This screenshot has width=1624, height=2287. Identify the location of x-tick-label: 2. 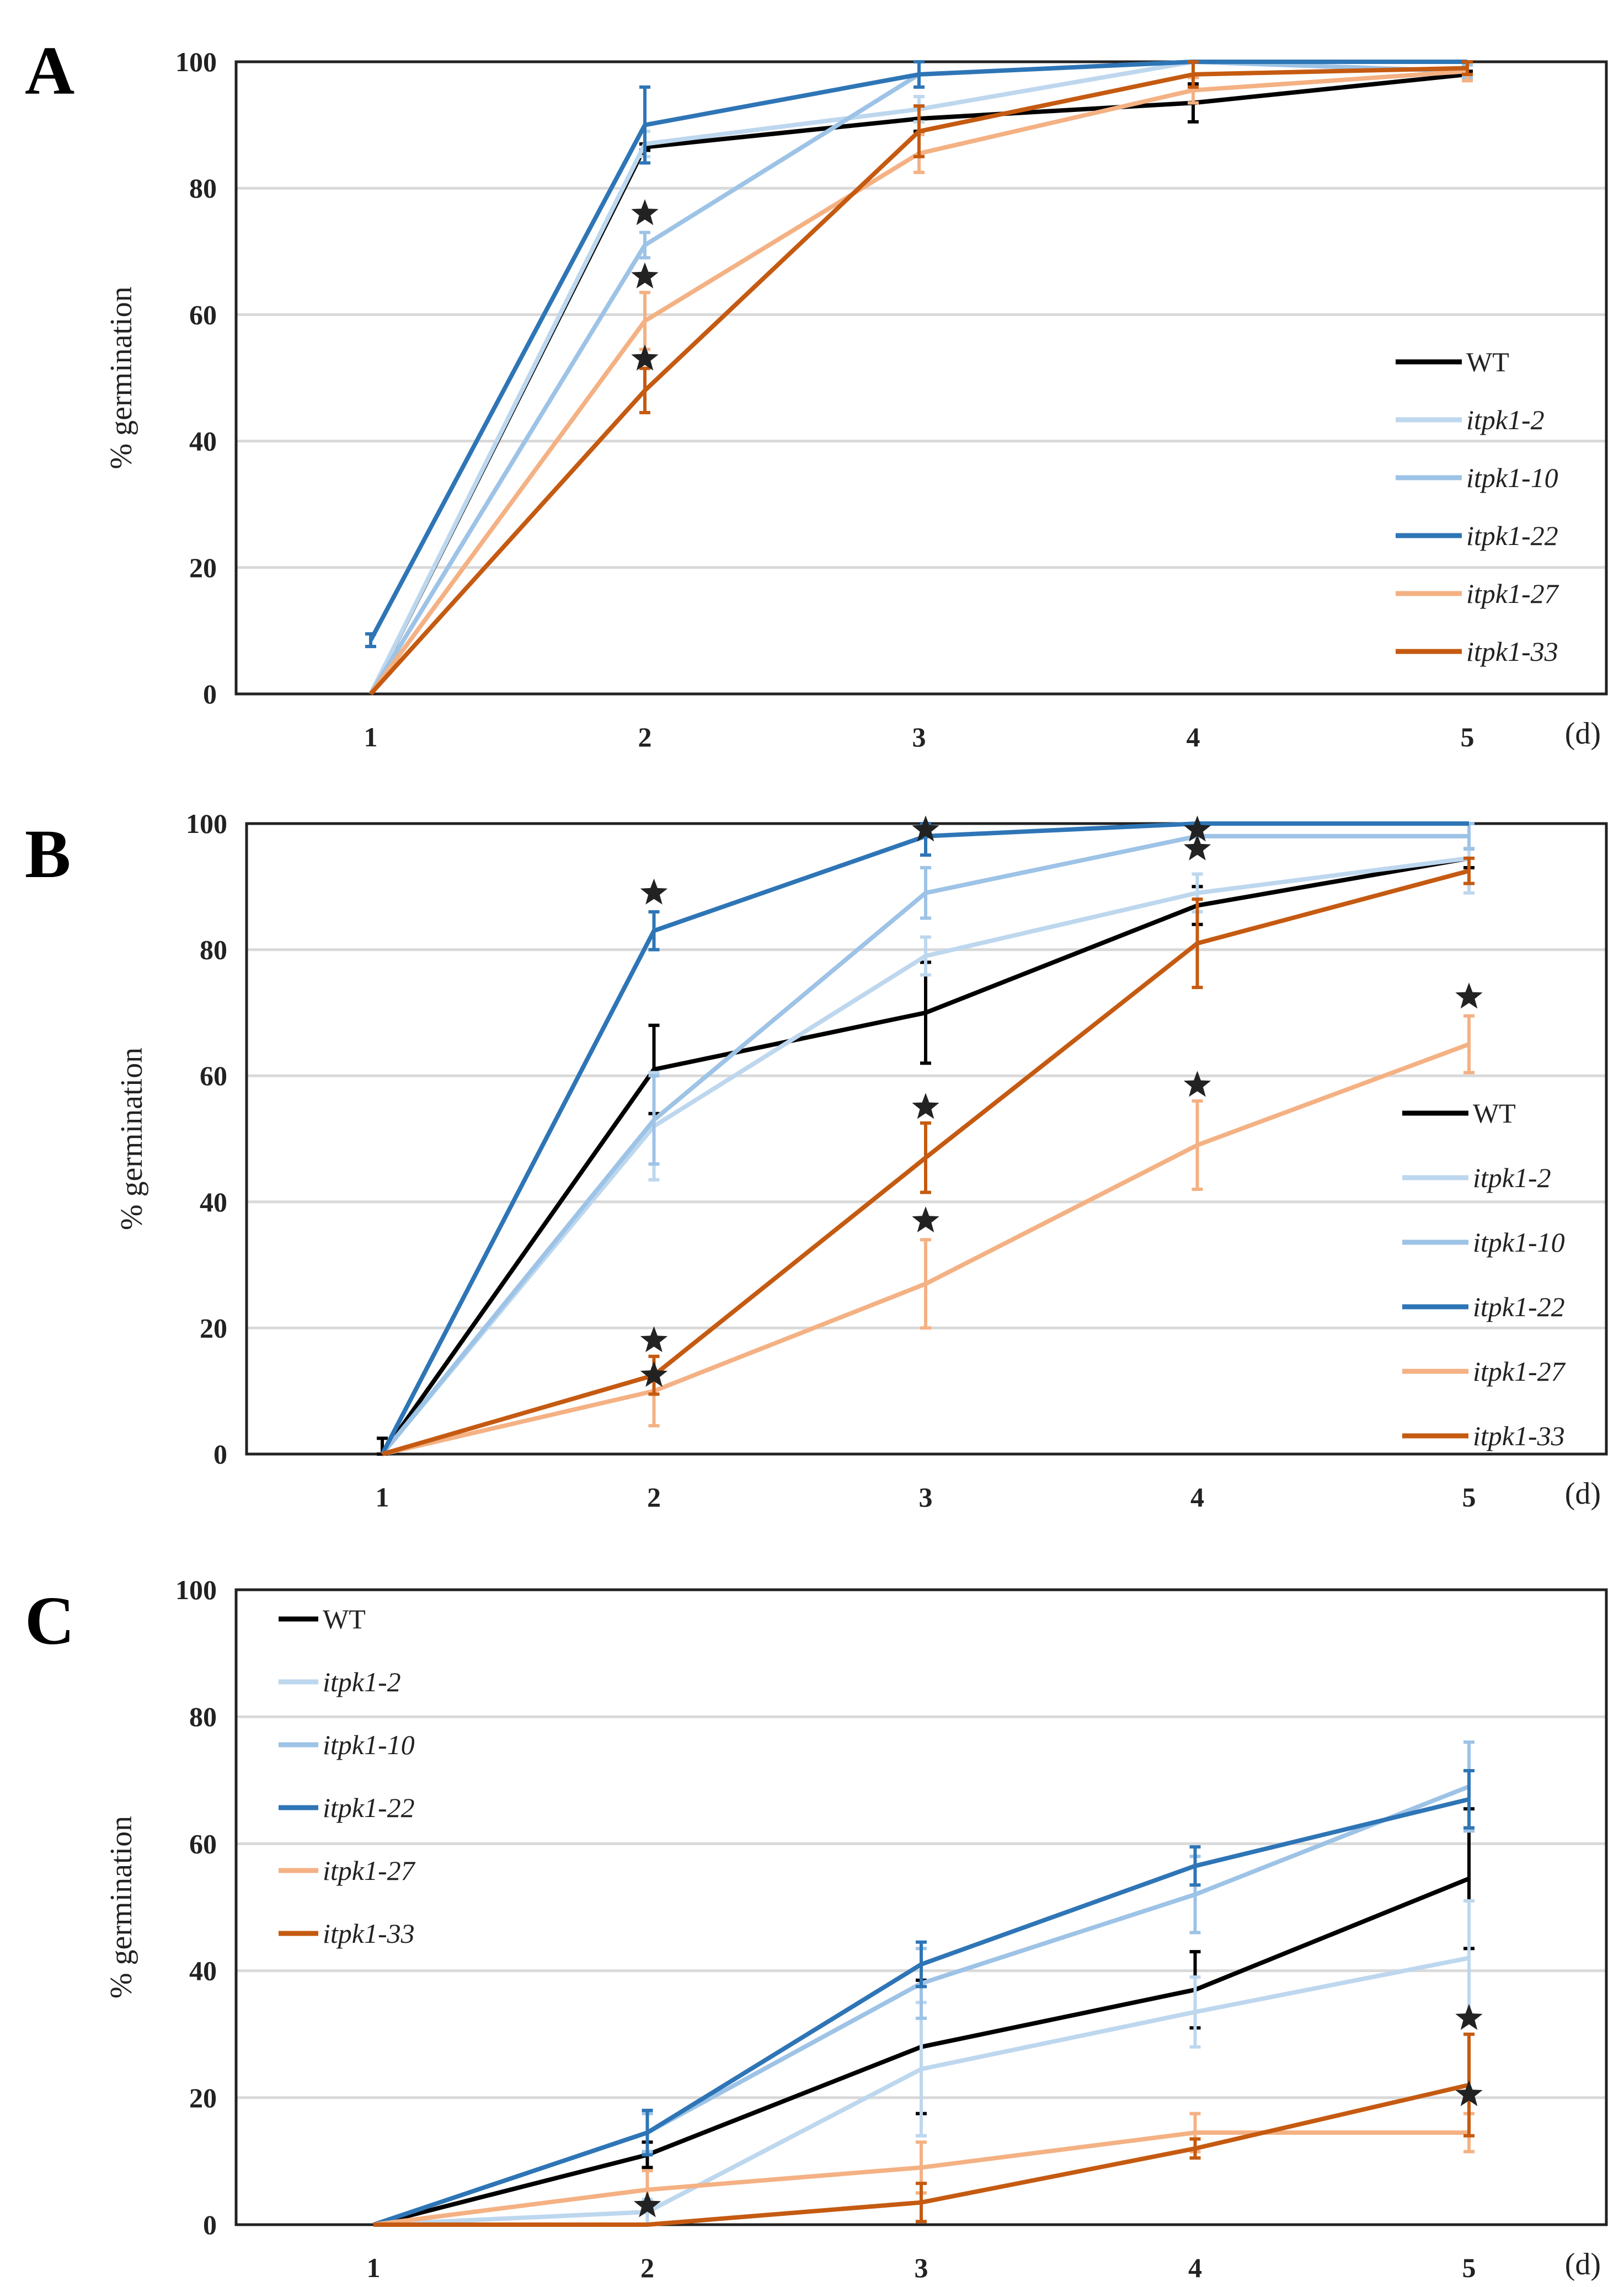
(654, 1497).